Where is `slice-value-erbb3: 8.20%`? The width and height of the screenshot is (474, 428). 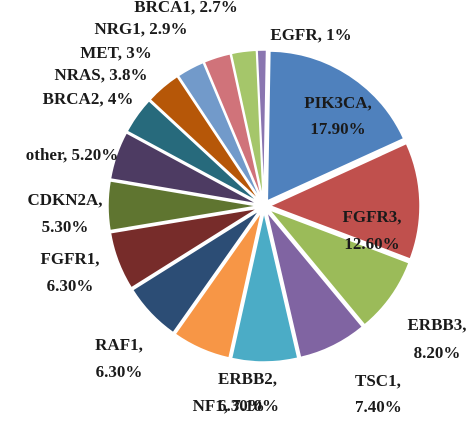 slice-value-erbb3: 8.20% is located at coordinates (437, 352).